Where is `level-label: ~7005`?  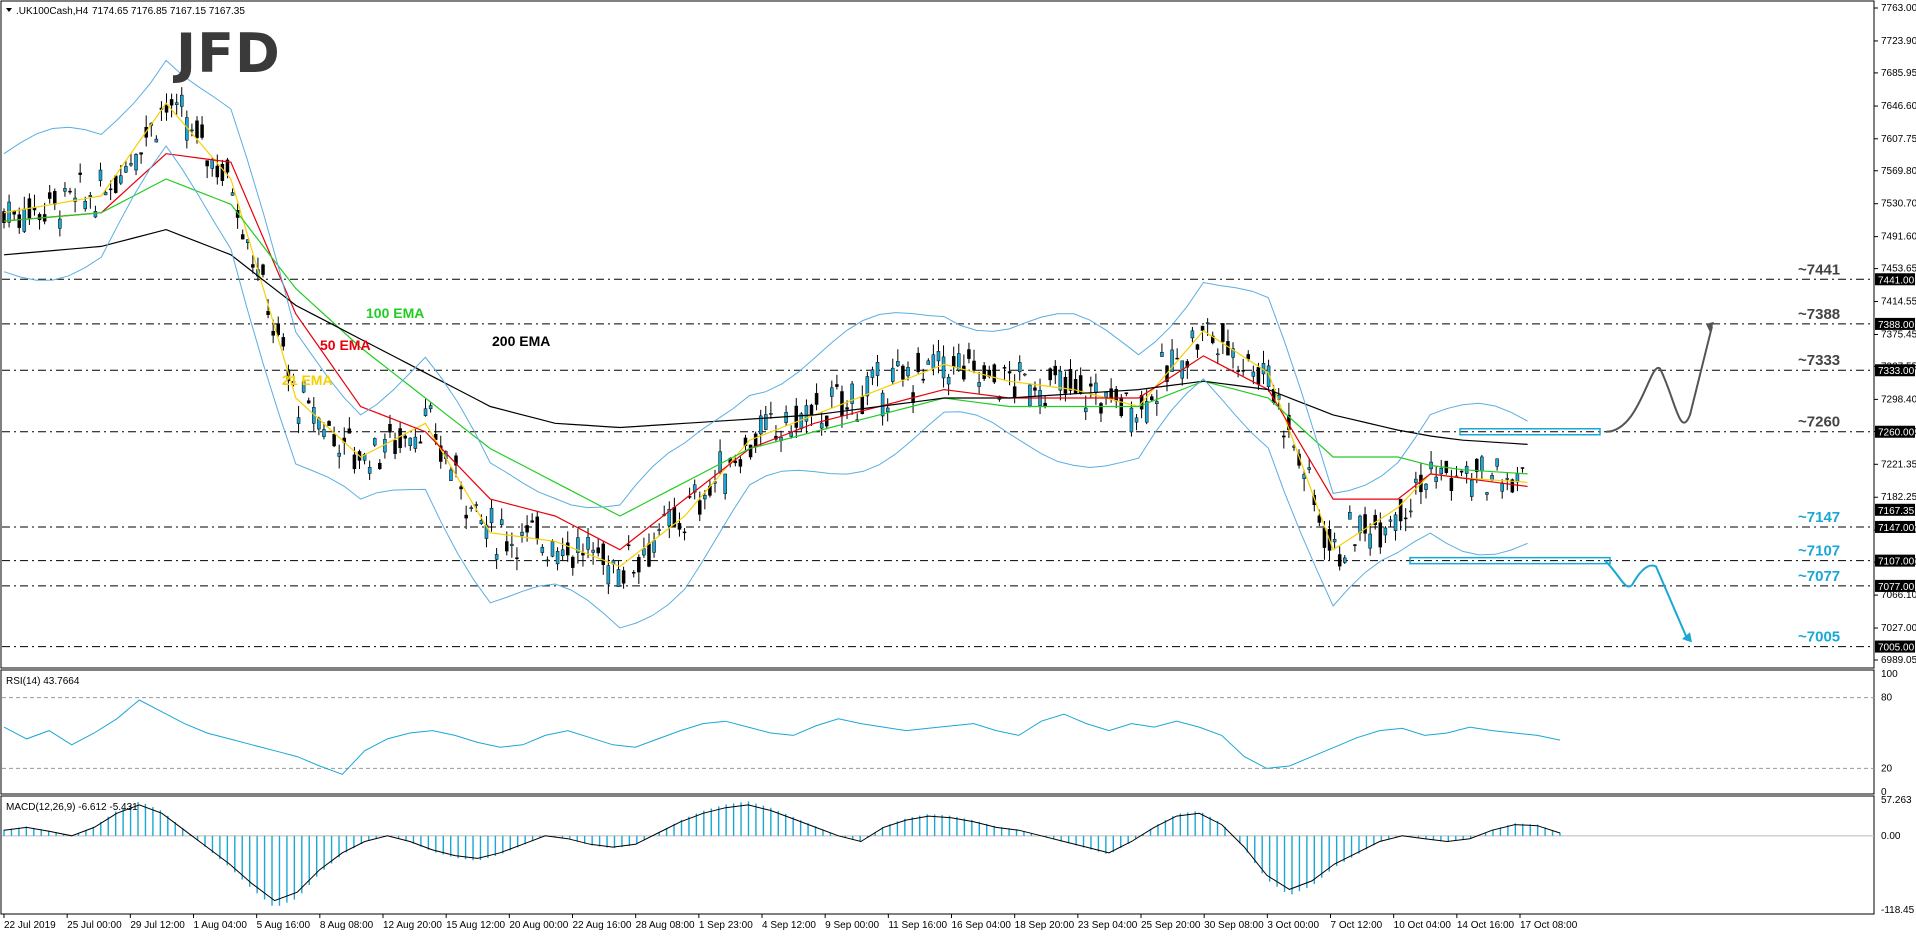 level-label: ~7005 is located at coordinates (1819, 637).